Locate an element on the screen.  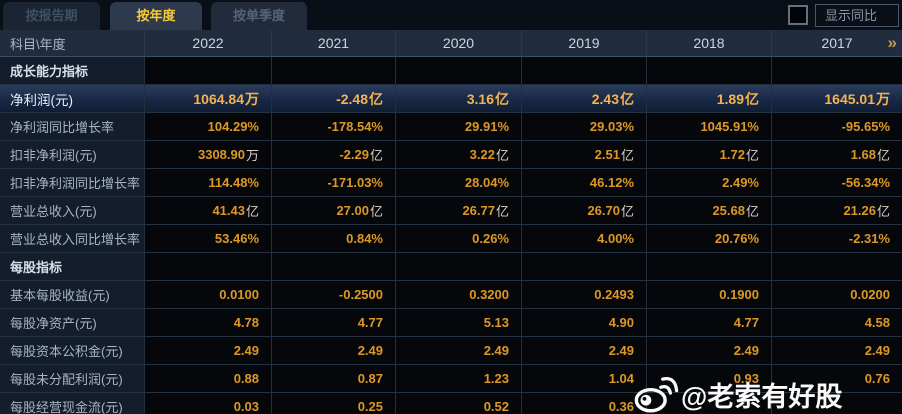
row-label: 扣非净利润(元) is located at coordinates (72, 154).